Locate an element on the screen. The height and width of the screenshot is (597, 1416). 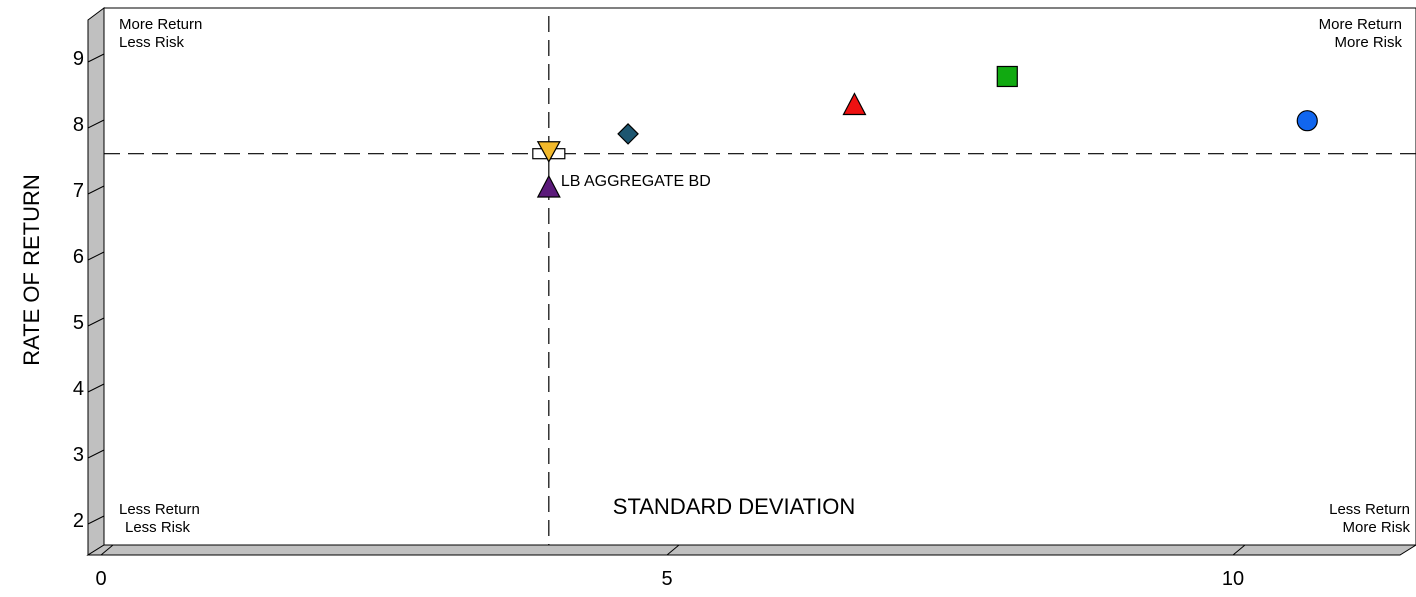
floor is located at coordinates (751, 550).